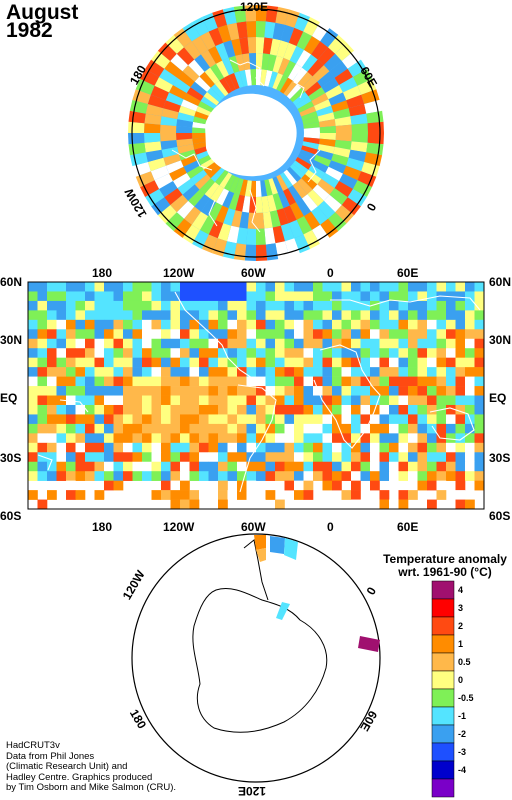  What do you see at coordinates (42, 12) in the screenshot?
I see `title-month: August` at bounding box center [42, 12].